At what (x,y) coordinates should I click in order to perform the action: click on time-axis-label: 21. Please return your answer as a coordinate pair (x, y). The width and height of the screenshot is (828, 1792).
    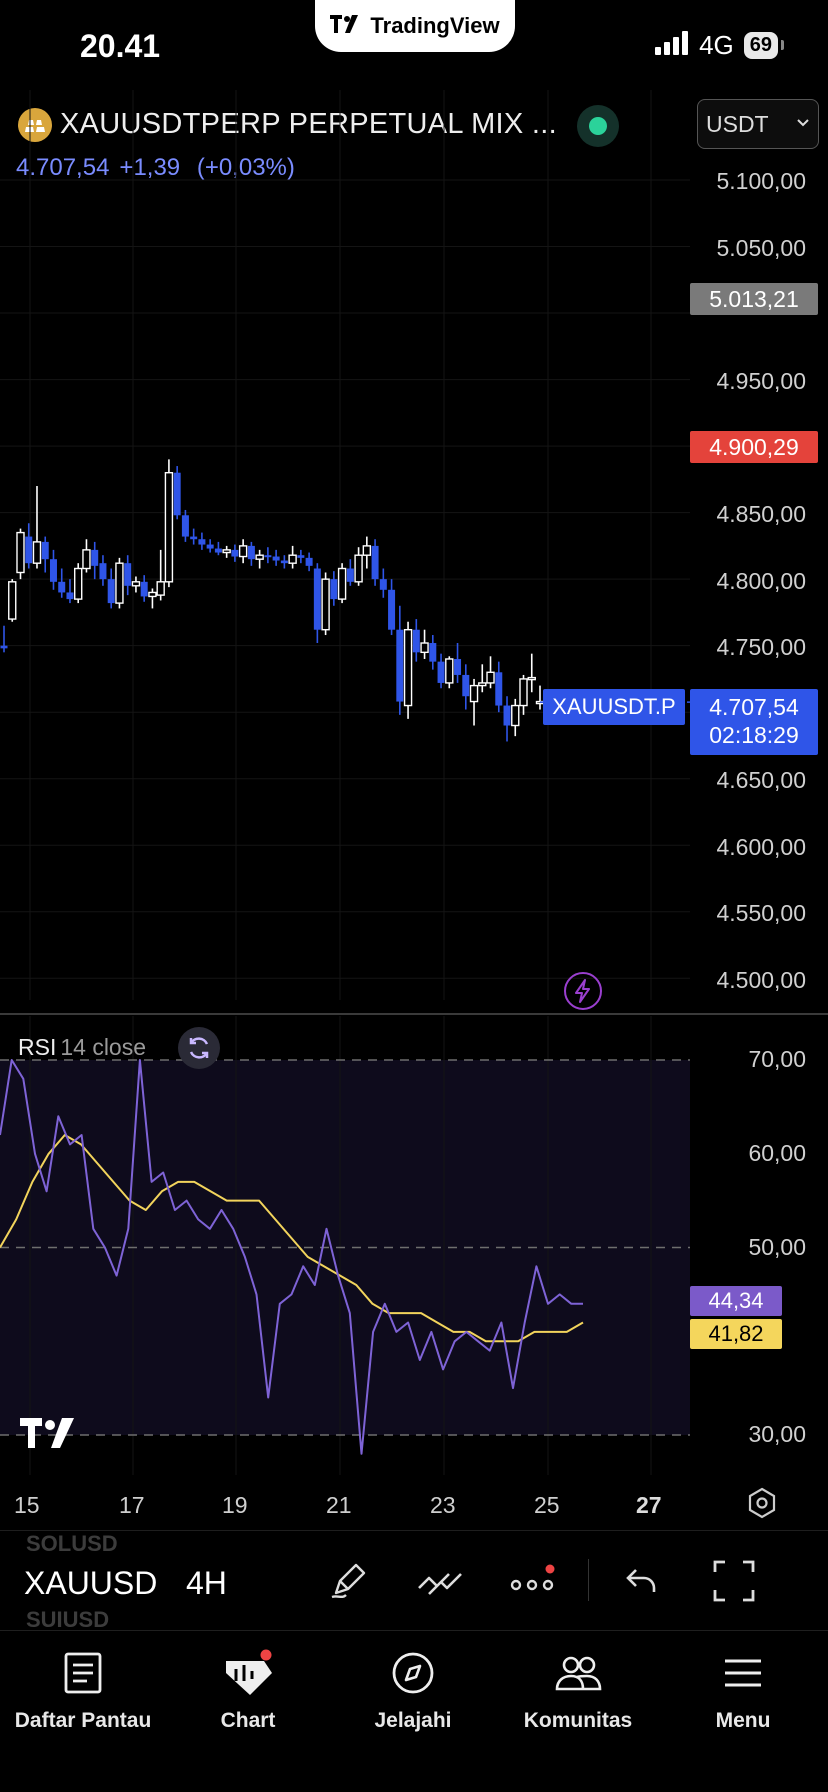
    Looking at the image, I should click on (339, 1505).